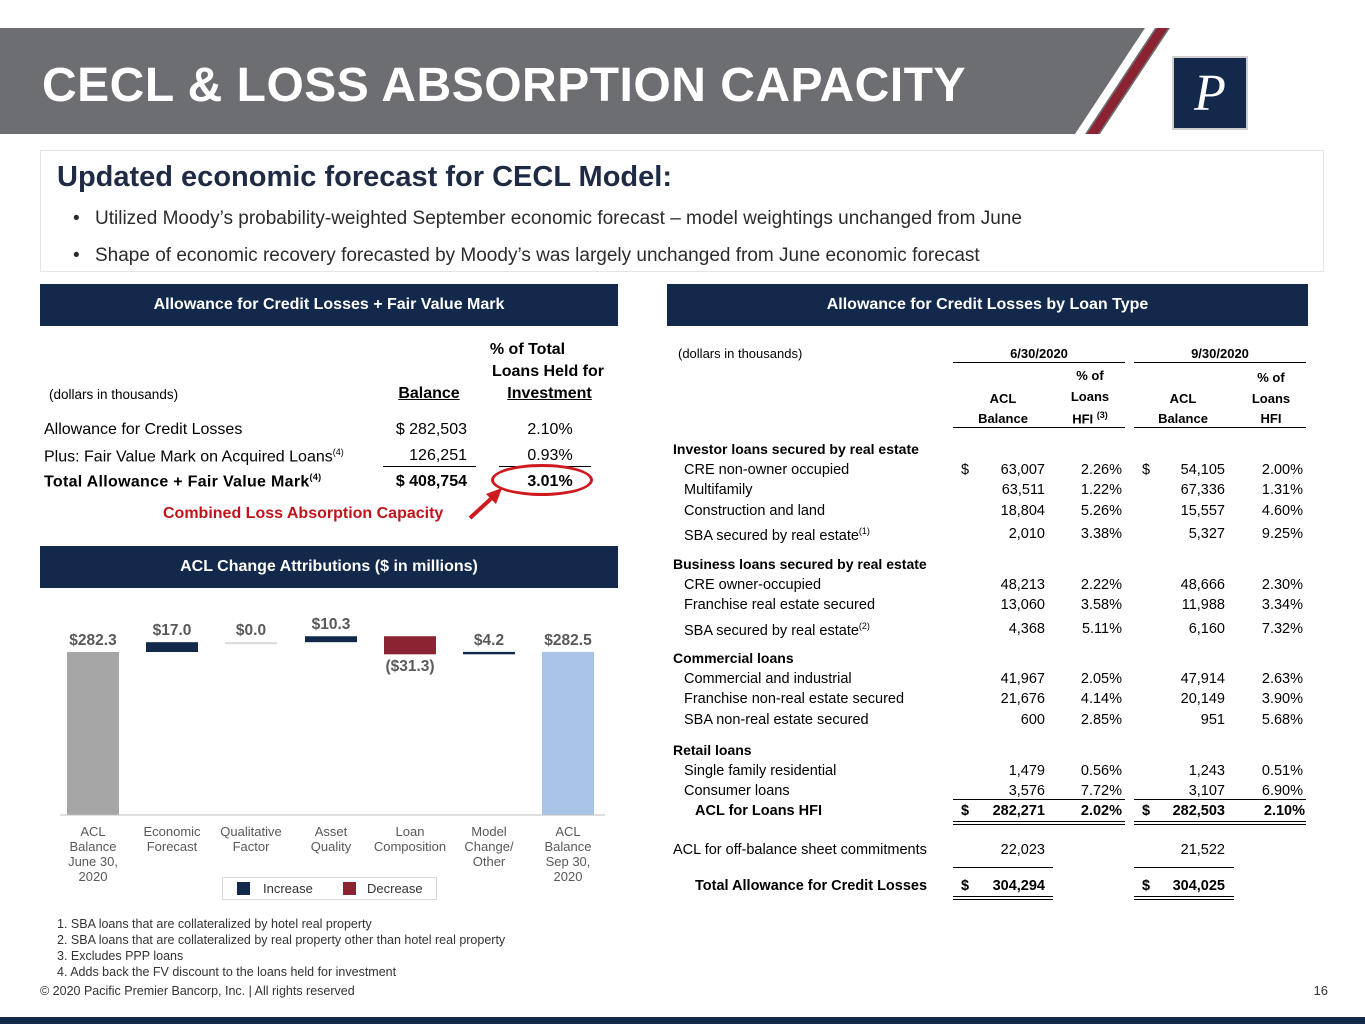 This screenshot has width=1365, height=1024. What do you see at coordinates (1282, 678) in the screenshot?
I see `pct-loans-sep: 2.63%` at bounding box center [1282, 678].